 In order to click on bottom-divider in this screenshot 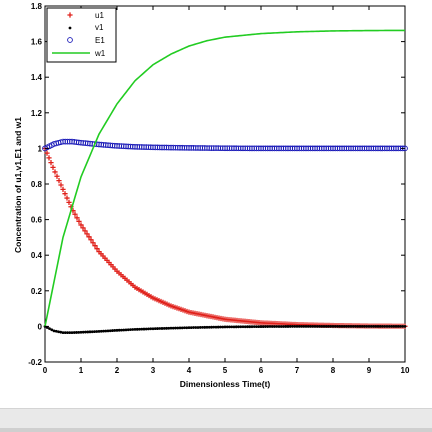, I will do `click(216, 430)`.